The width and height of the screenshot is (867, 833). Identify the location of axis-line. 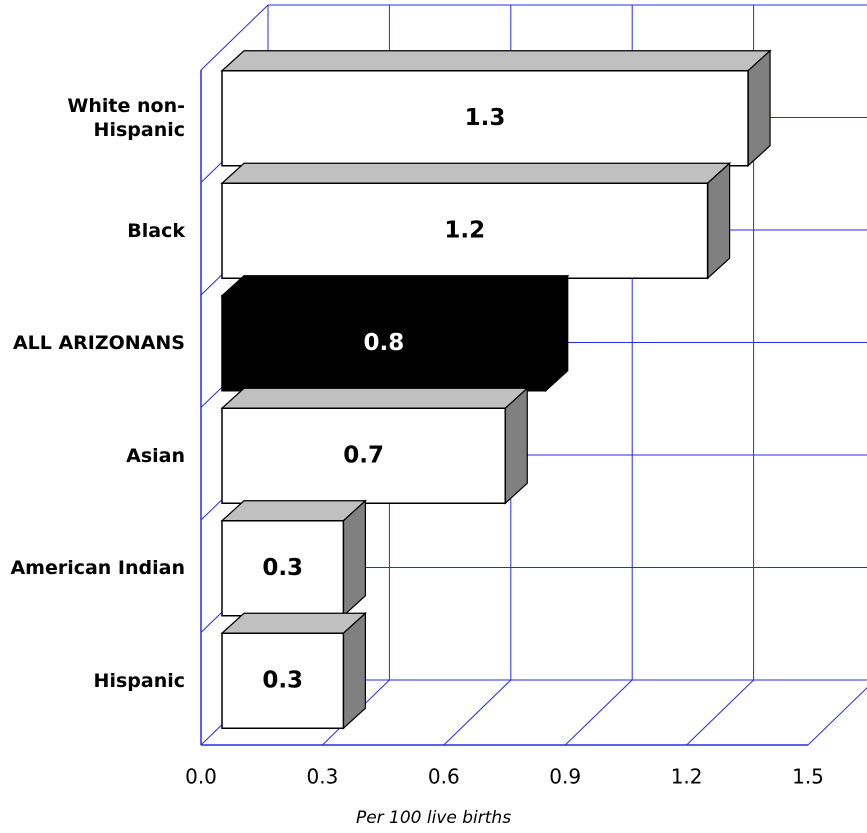
(234, 37).